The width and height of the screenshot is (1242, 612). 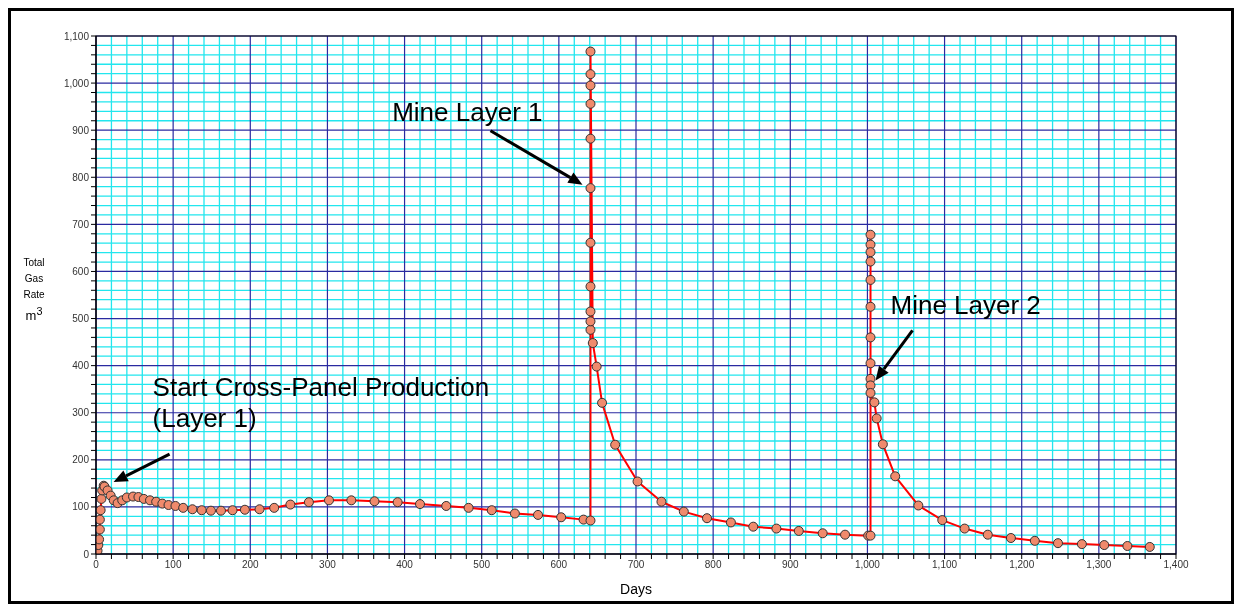 What do you see at coordinates (713, 565) in the screenshot?
I see `x-tick-label: 800` at bounding box center [713, 565].